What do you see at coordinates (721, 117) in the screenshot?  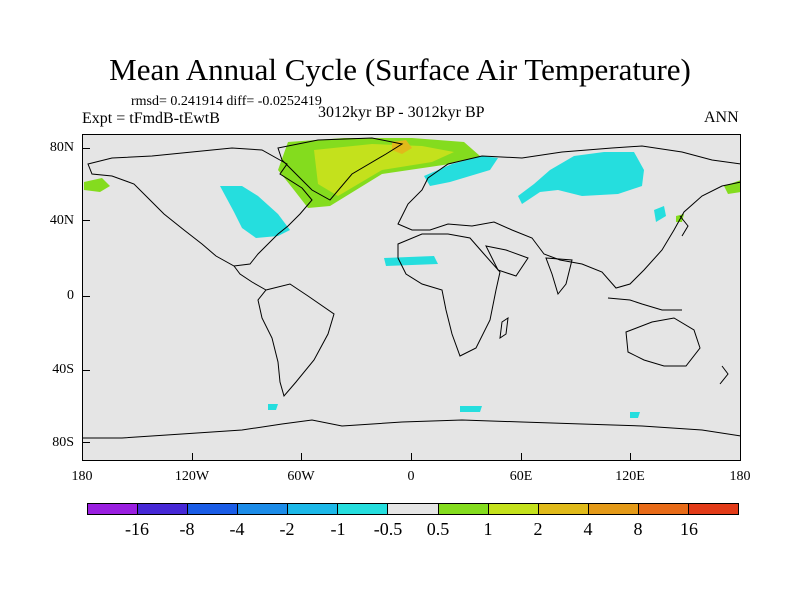 I see `season-label: ANN` at bounding box center [721, 117].